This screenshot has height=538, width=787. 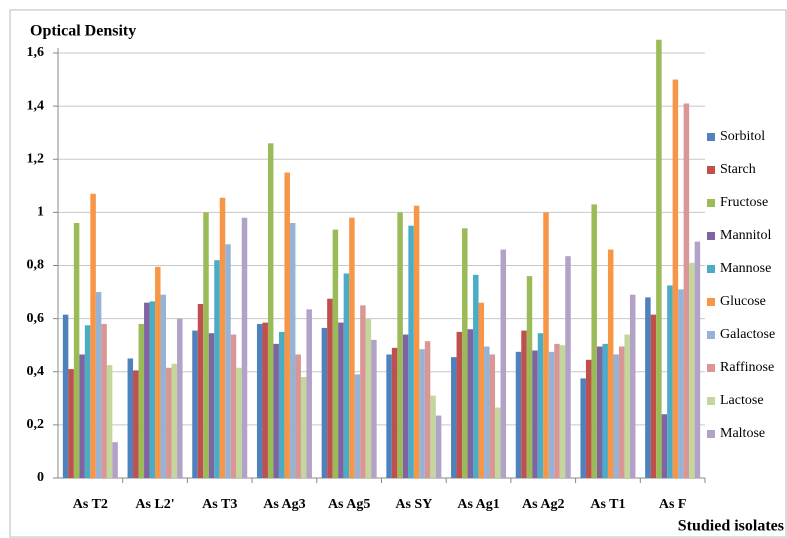 What do you see at coordinates (738, 169) in the screenshot?
I see `legend-label: Starch` at bounding box center [738, 169].